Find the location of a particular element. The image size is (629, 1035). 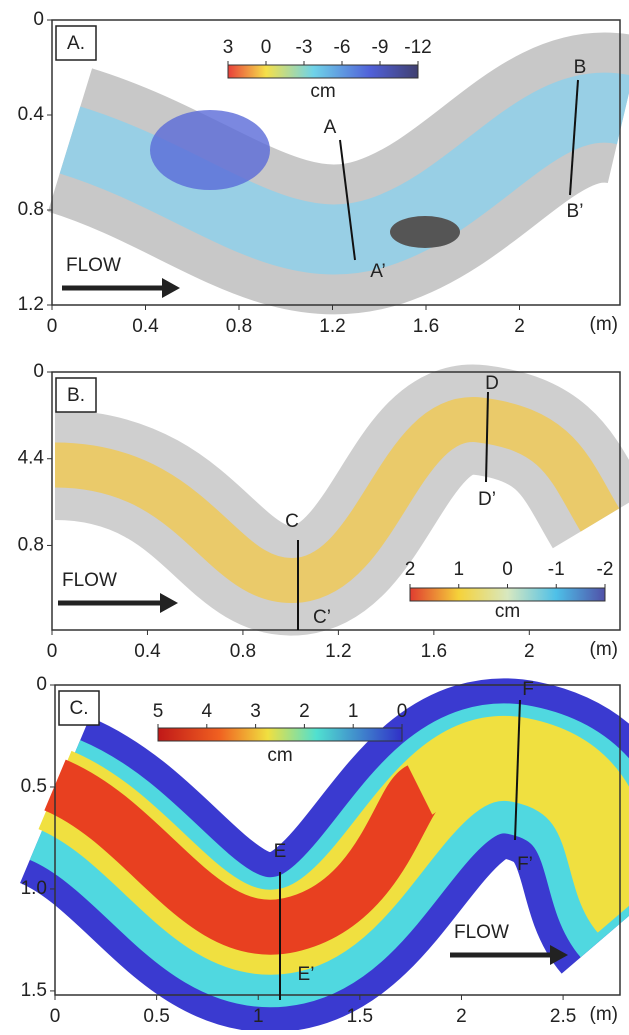

section-label: B is located at coordinates (580, 67).